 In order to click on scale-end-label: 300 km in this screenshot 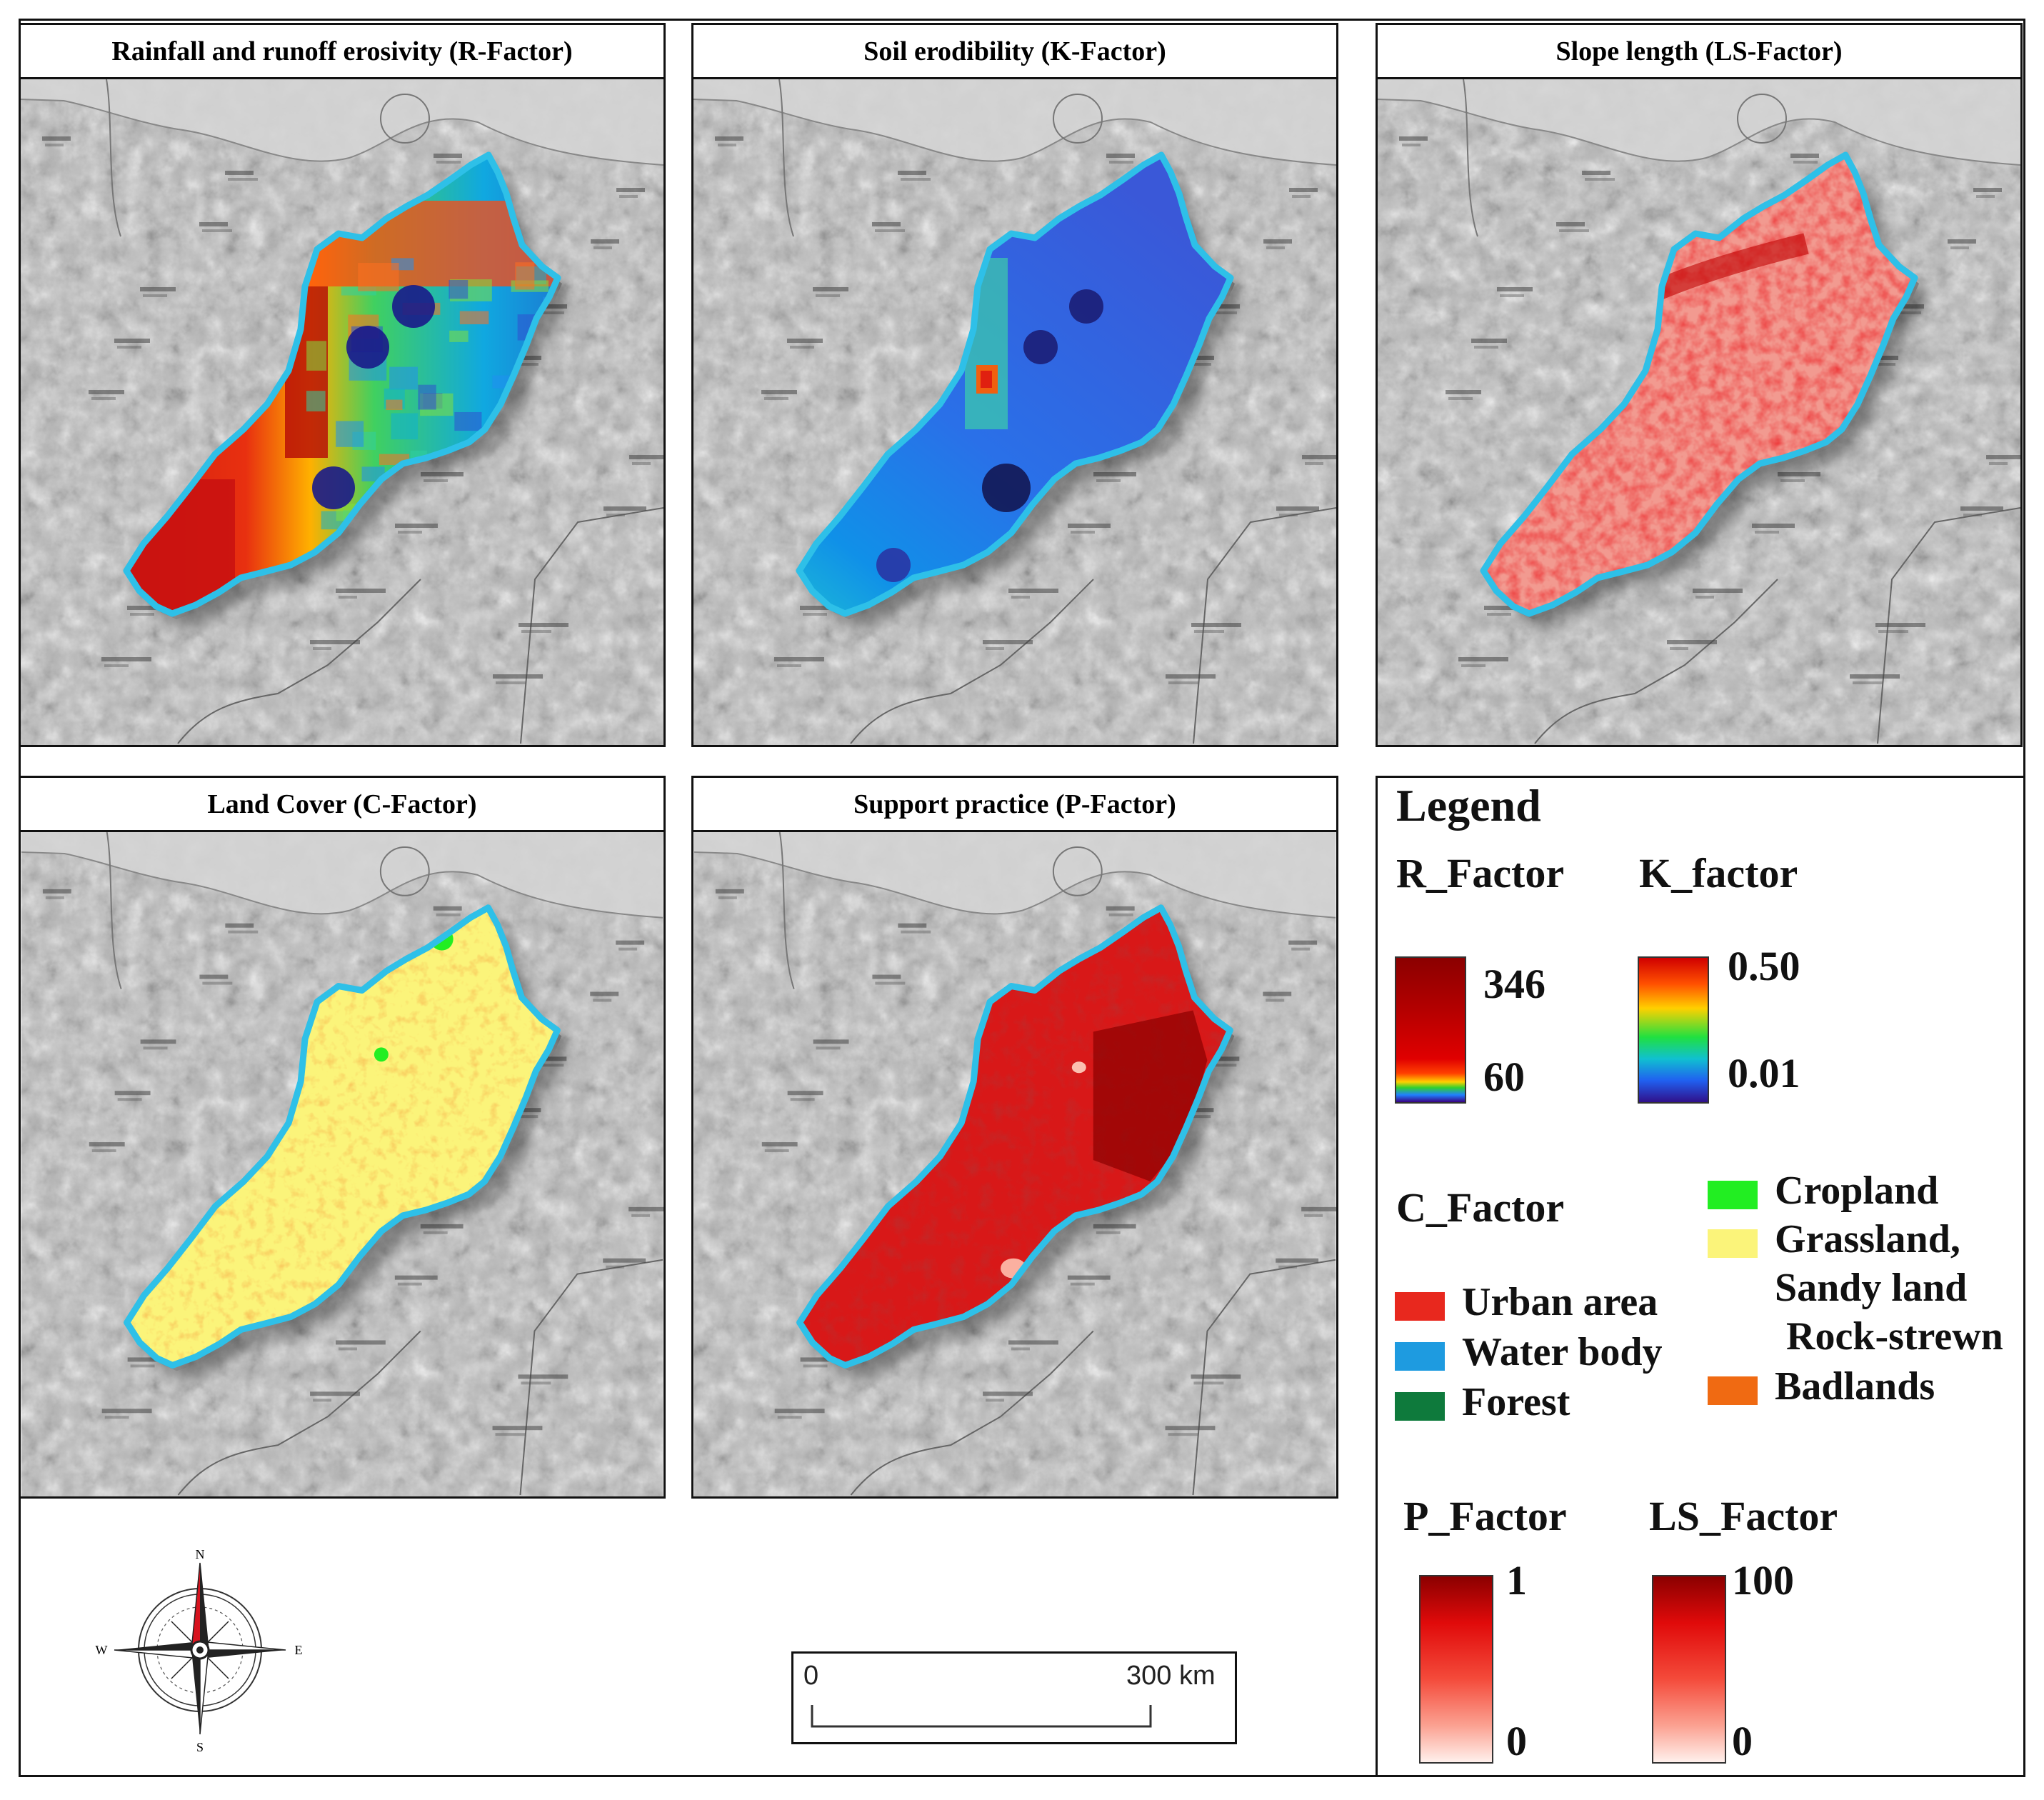, I will do `click(1171, 1676)`.